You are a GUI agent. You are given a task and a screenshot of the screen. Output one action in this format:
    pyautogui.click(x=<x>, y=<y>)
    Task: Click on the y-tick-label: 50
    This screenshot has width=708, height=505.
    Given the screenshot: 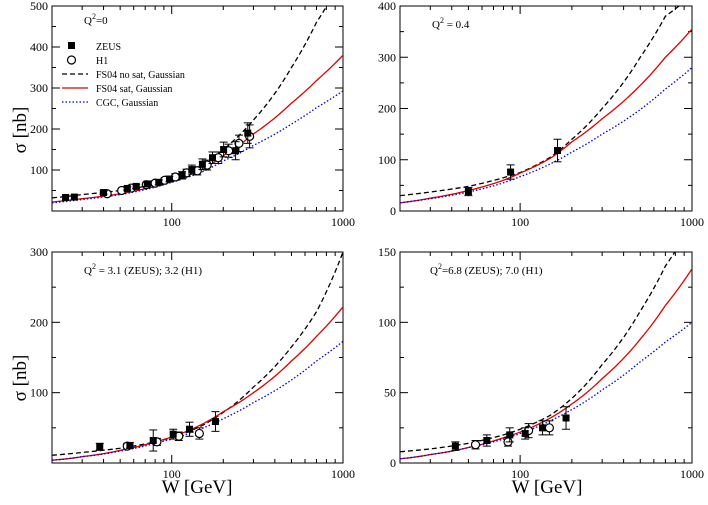 What is the action you would take?
    pyautogui.click(x=390, y=393)
    